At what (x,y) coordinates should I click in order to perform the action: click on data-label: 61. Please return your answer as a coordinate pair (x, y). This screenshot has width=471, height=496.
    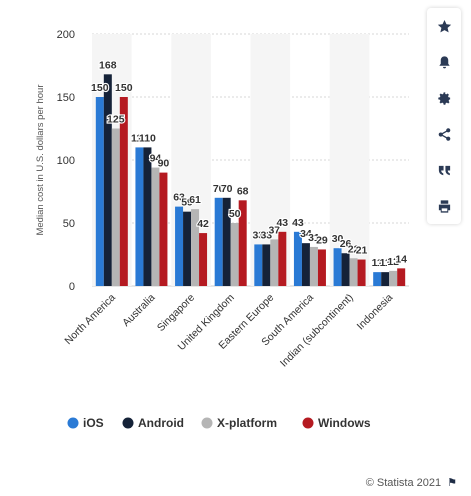
    Looking at the image, I should click on (195, 200).